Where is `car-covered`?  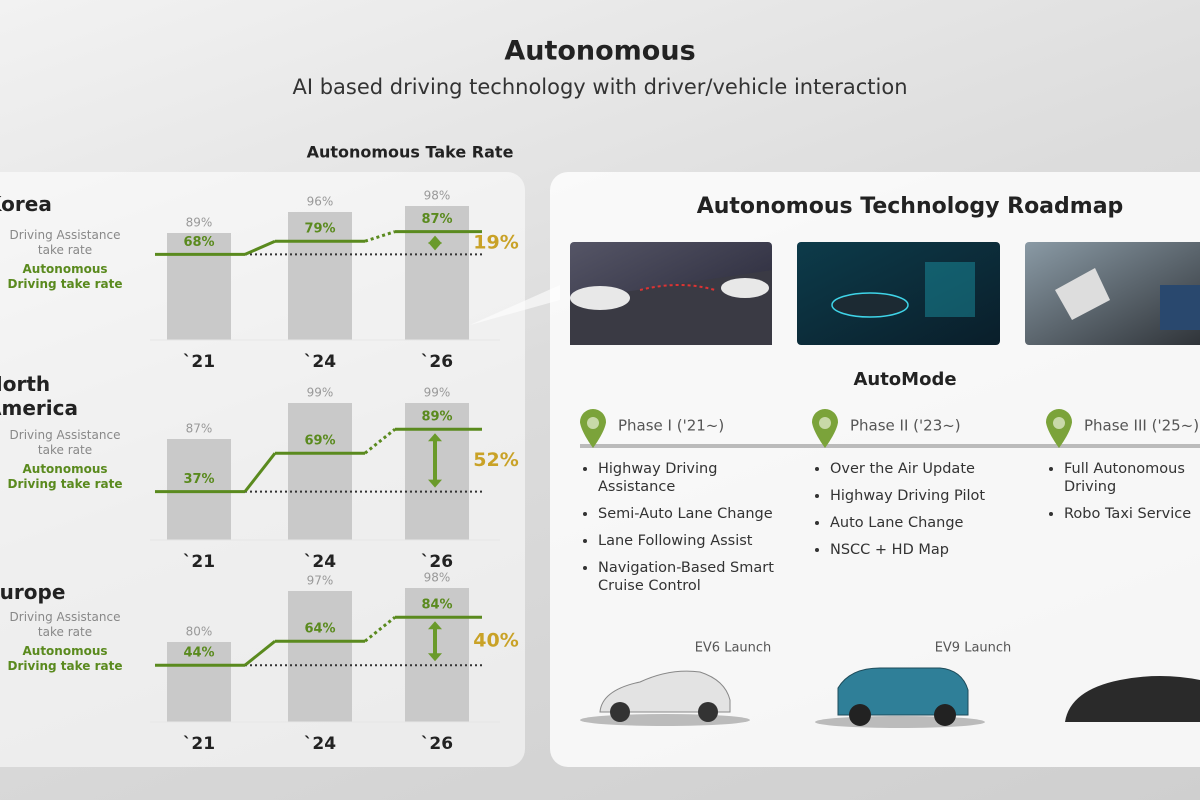
car-covered is located at coordinates (1132, 699).